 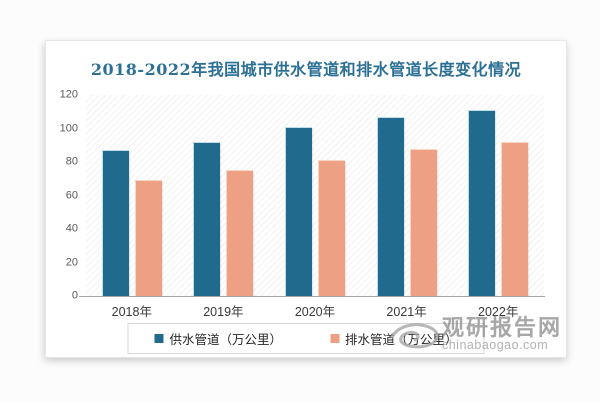 I want to click on legend-swatch-supply-pipeline, so click(x=159, y=338).